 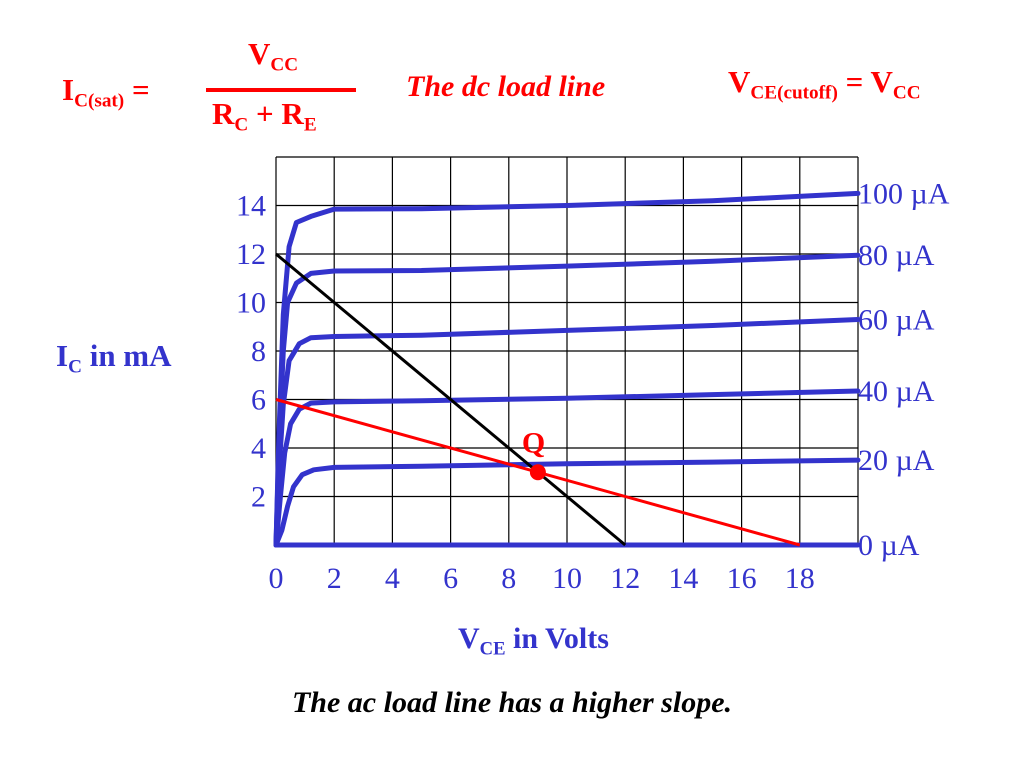 I want to click on caption: The ac load line has a higher slope., so click(x=512, y=702).